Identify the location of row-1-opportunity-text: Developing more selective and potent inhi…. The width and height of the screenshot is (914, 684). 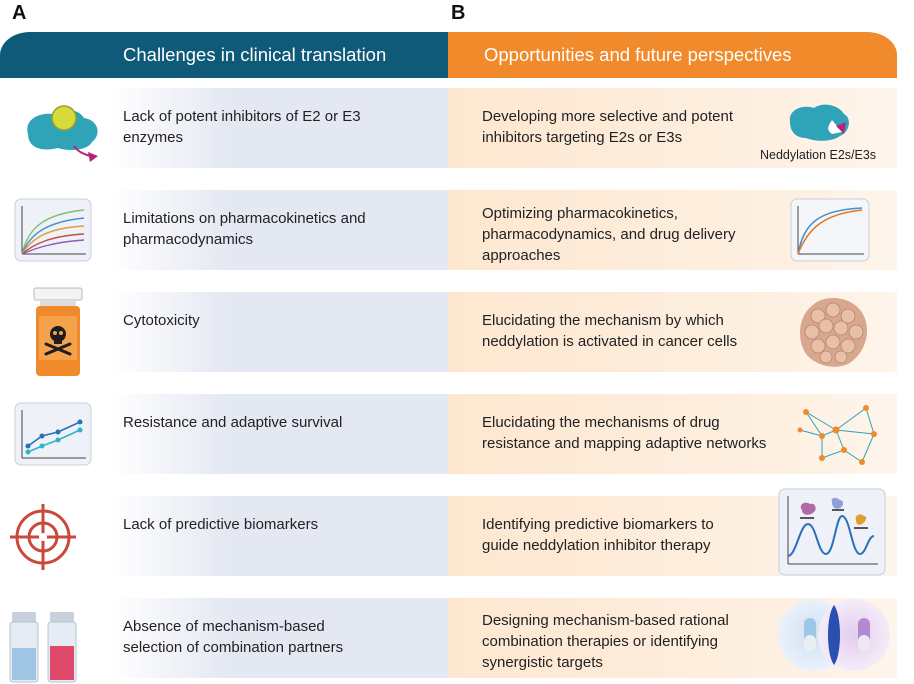
(607, 127).